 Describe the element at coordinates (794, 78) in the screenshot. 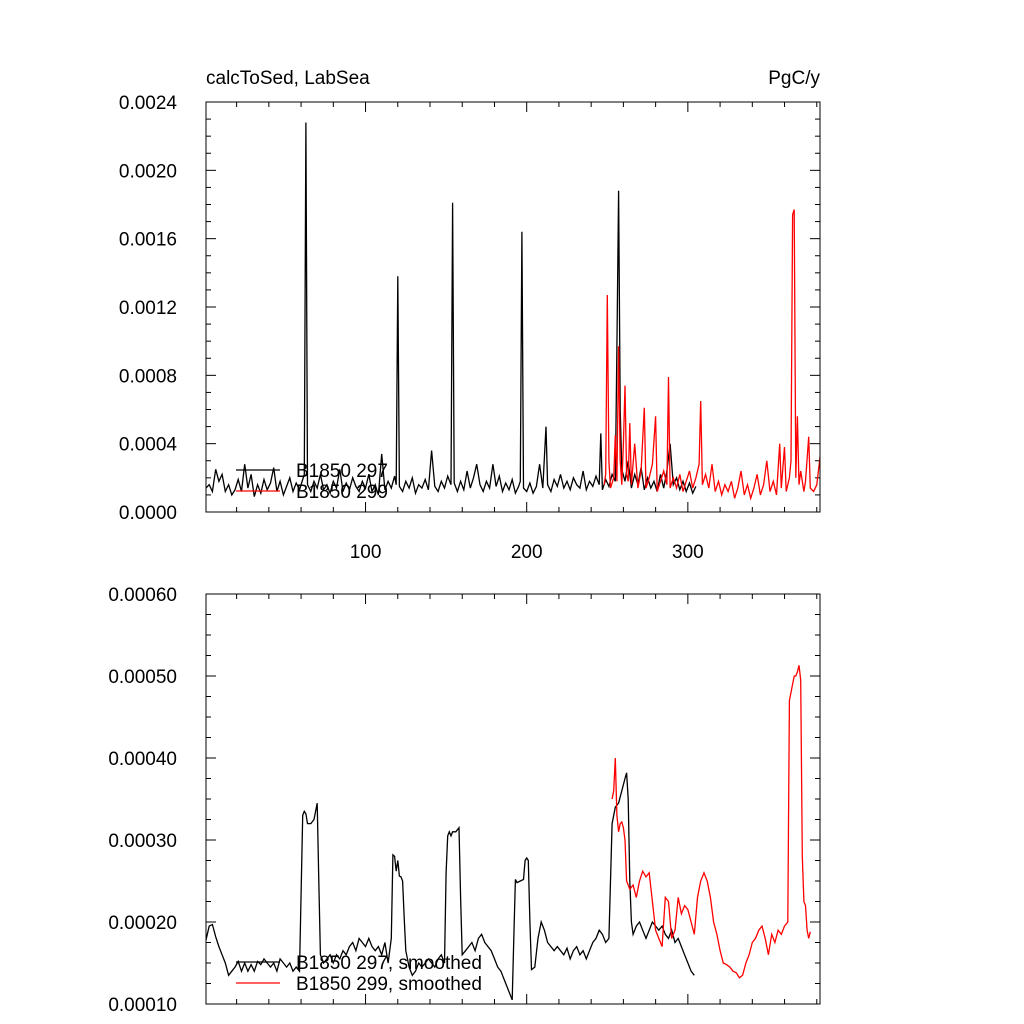

I see `top-title-right: PgC/y` at that location.